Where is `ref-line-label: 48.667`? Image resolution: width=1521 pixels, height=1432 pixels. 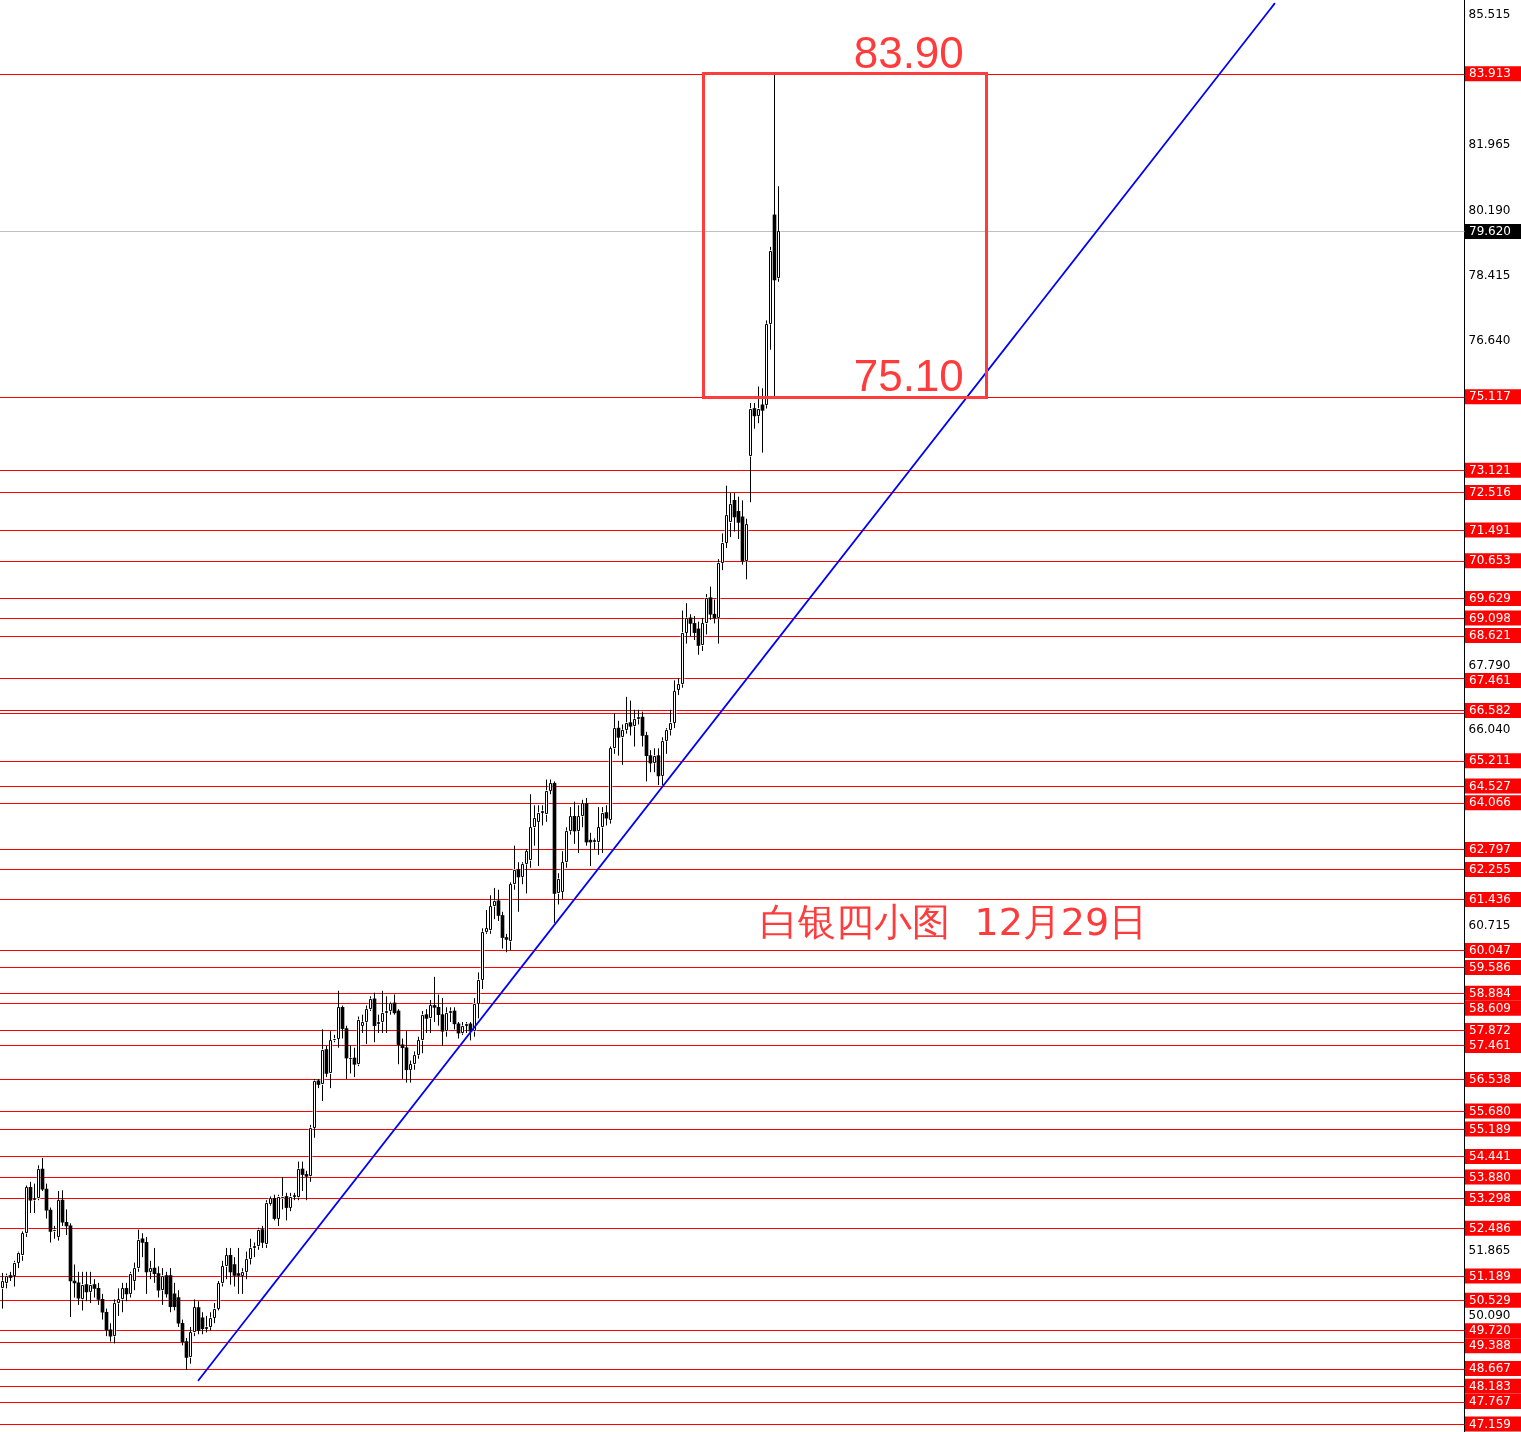
ref-line-label: 48.667 is located at coordinates (1490, 1368).